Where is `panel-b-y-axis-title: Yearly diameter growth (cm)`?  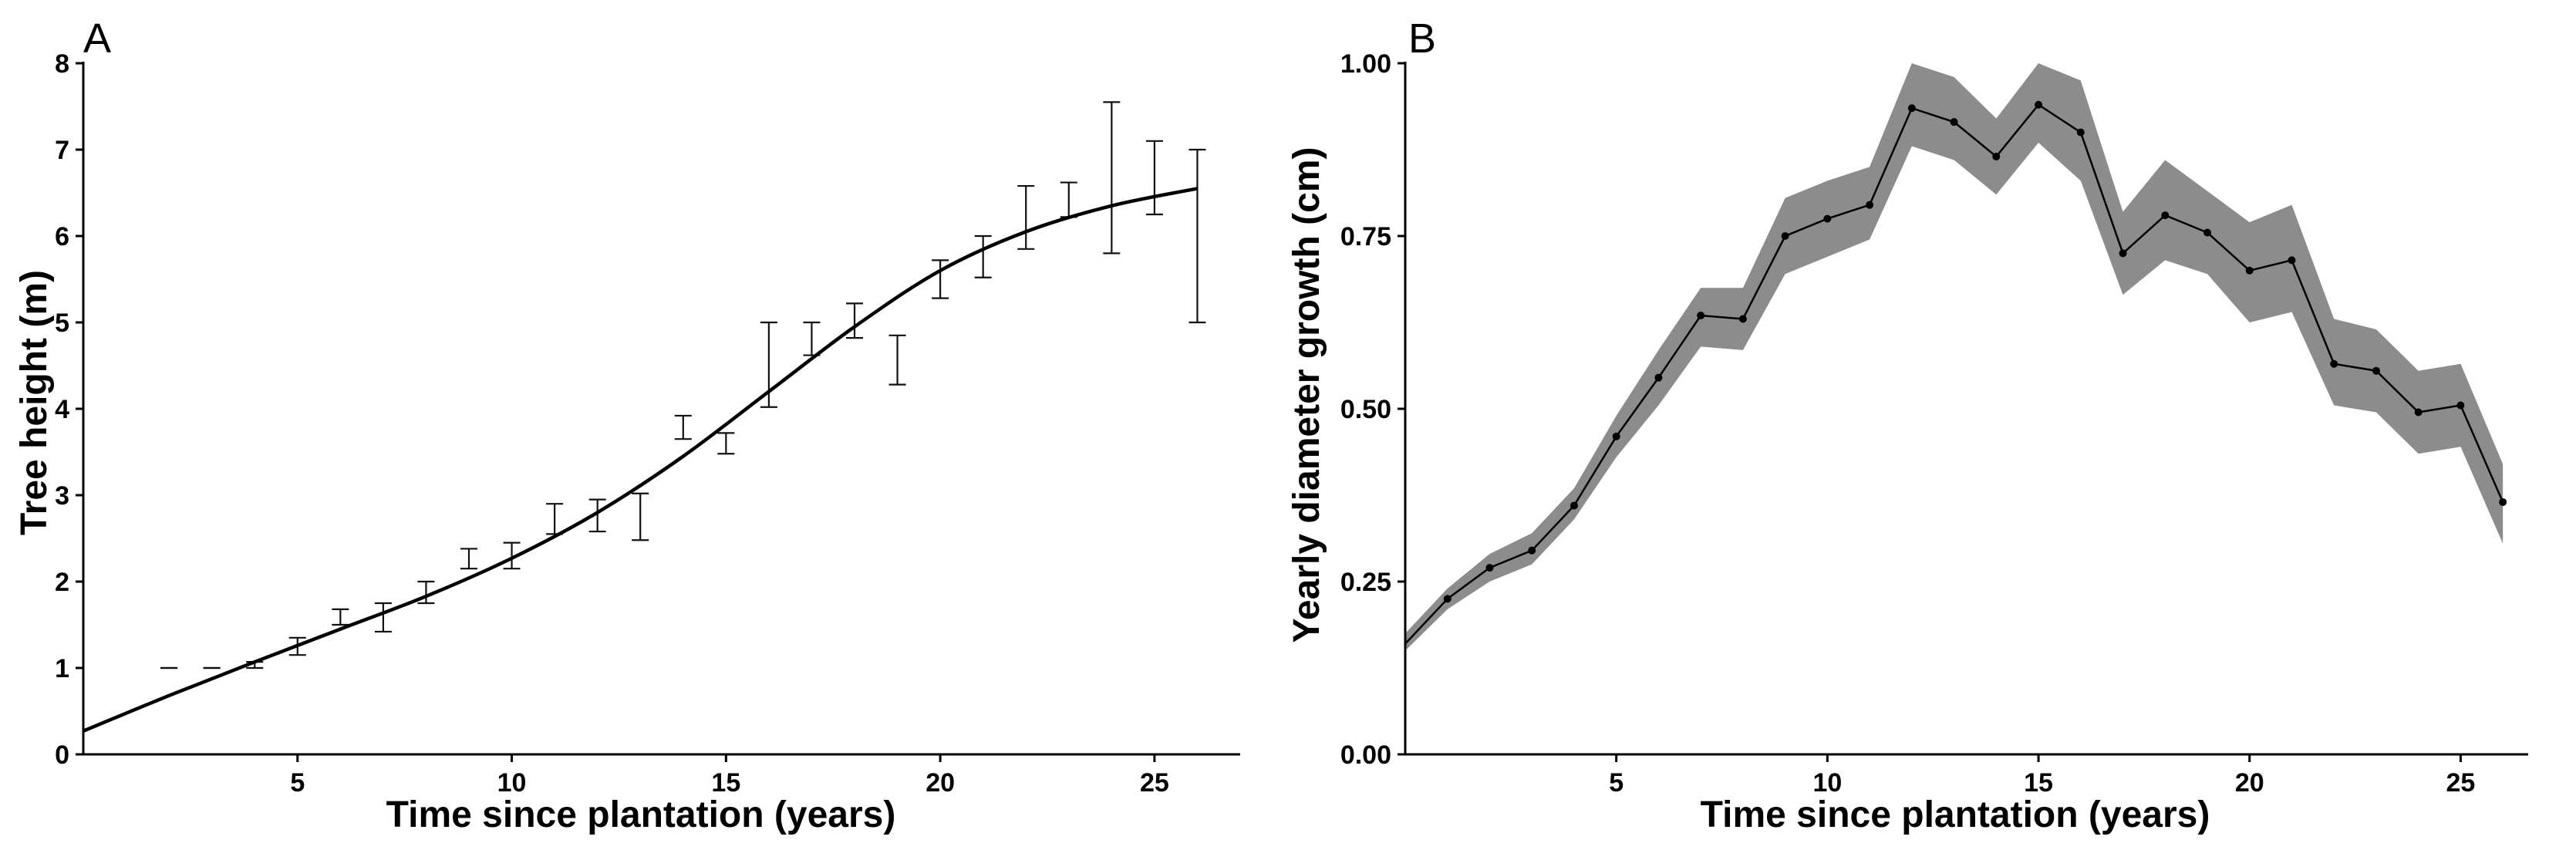
panel-b-y-axis-title: Yearly diameter growth (cm) is located at coordinates (1306, 395).